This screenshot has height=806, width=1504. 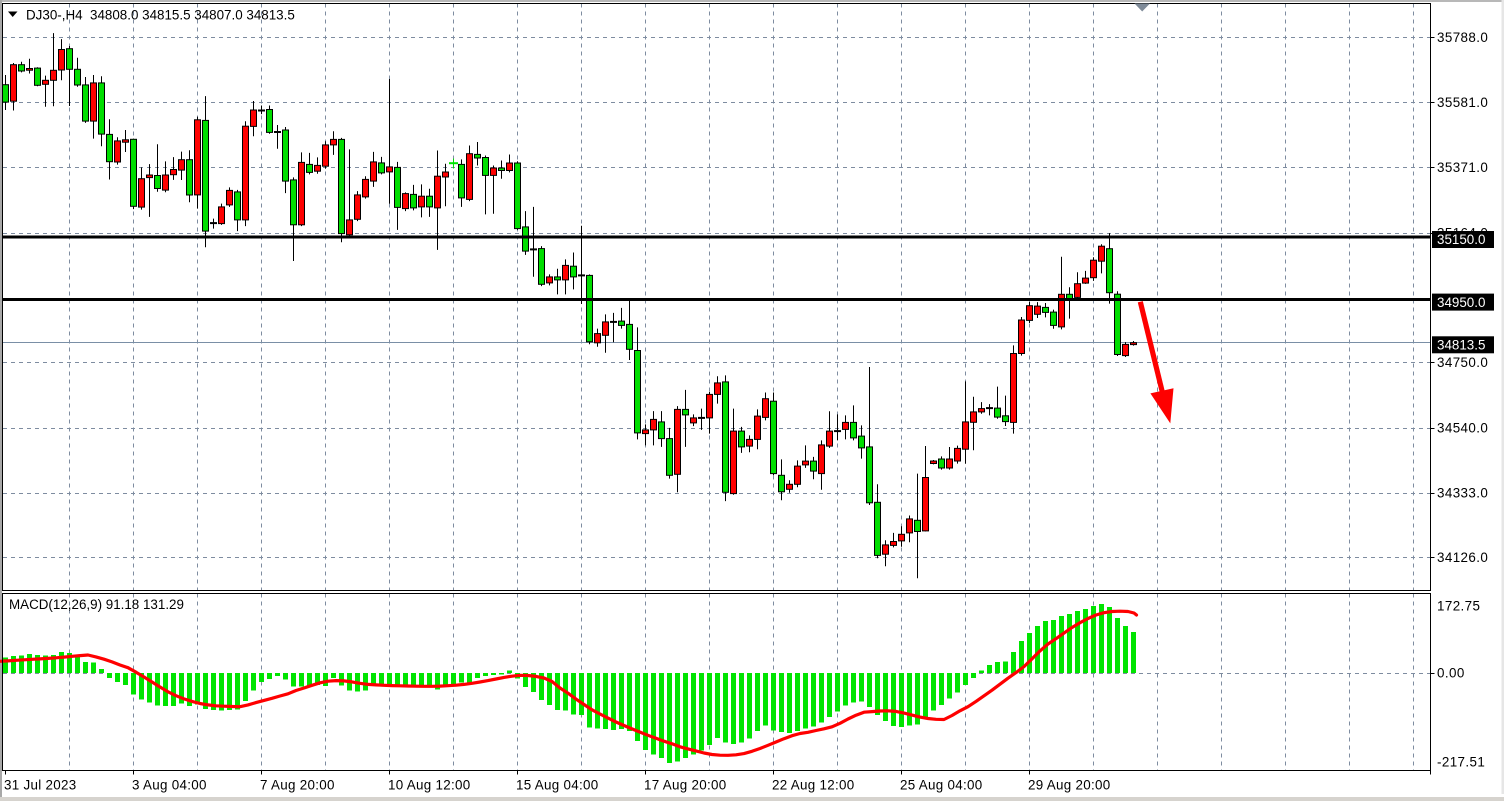 I want to click on svg-text: 25 Aug 04:00, so click(x=941, y=785).